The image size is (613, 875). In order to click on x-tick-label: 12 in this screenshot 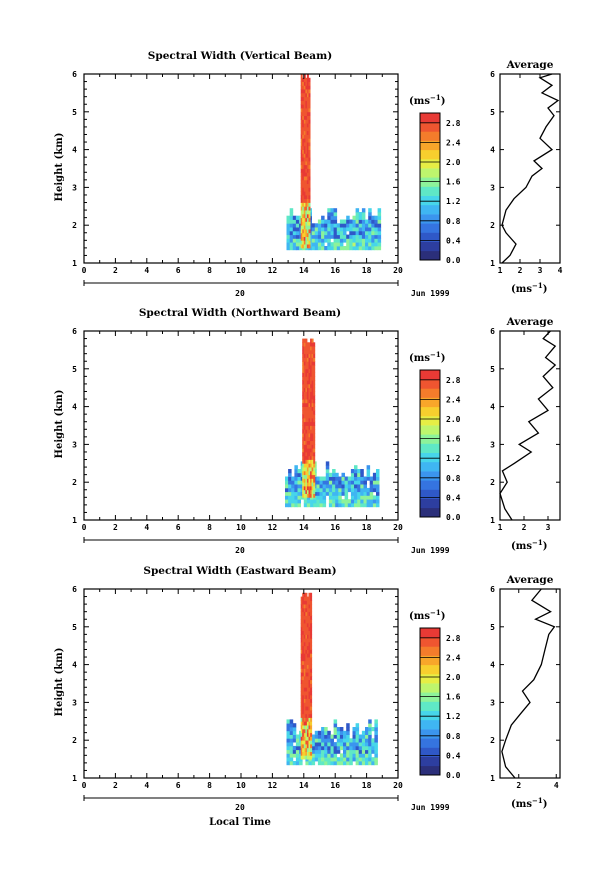, I will do `click(273, 270)`.